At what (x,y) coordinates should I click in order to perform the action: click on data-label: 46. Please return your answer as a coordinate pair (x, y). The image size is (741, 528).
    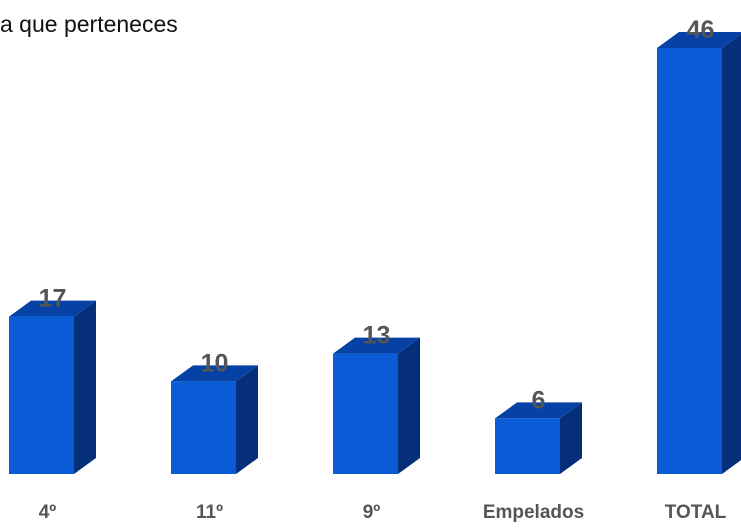
    Looking at the image, I should click on (701, 30).